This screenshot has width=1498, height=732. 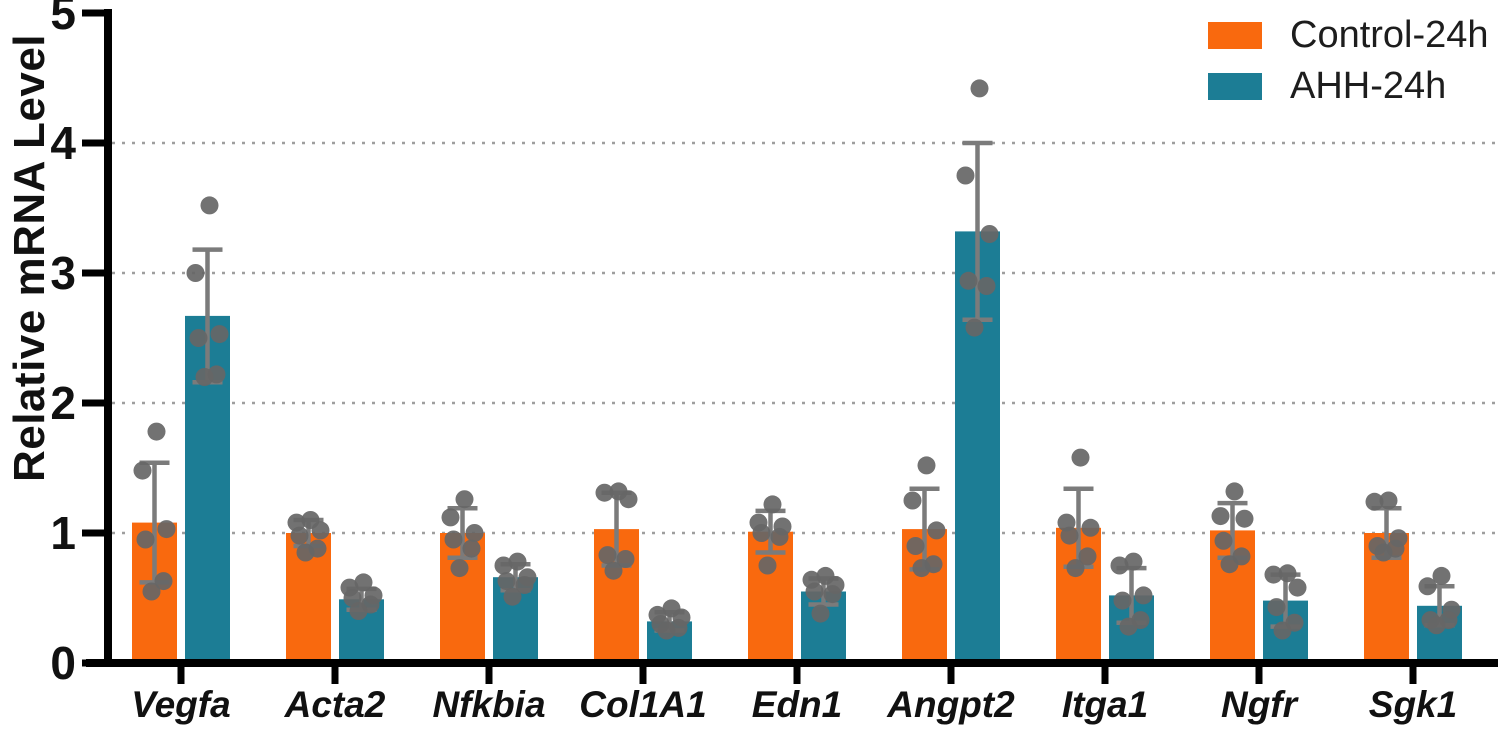 I want to click on legend-item-ahh: AHH-24h, so click(x=1348, y=86).